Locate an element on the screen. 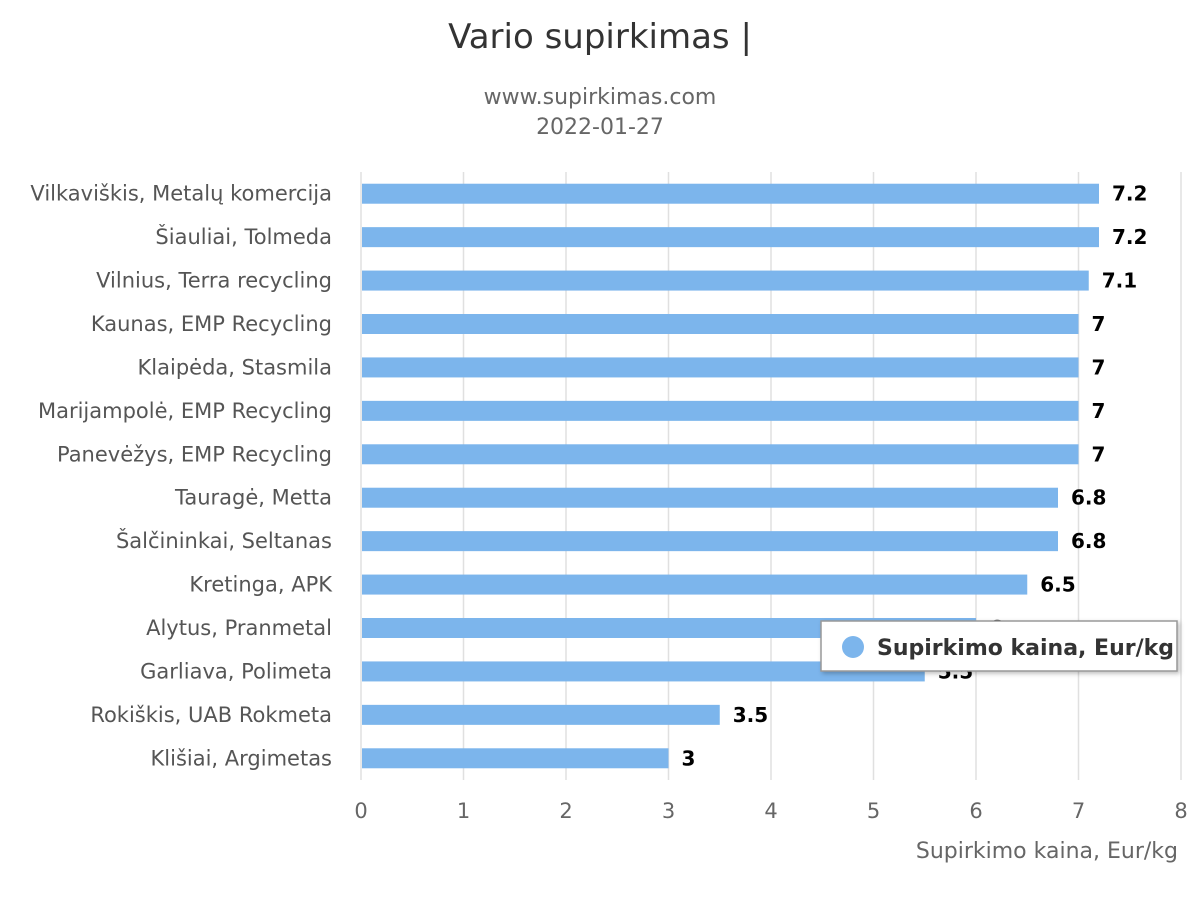  legend-series-swatch is located at coordinates (853, 647).